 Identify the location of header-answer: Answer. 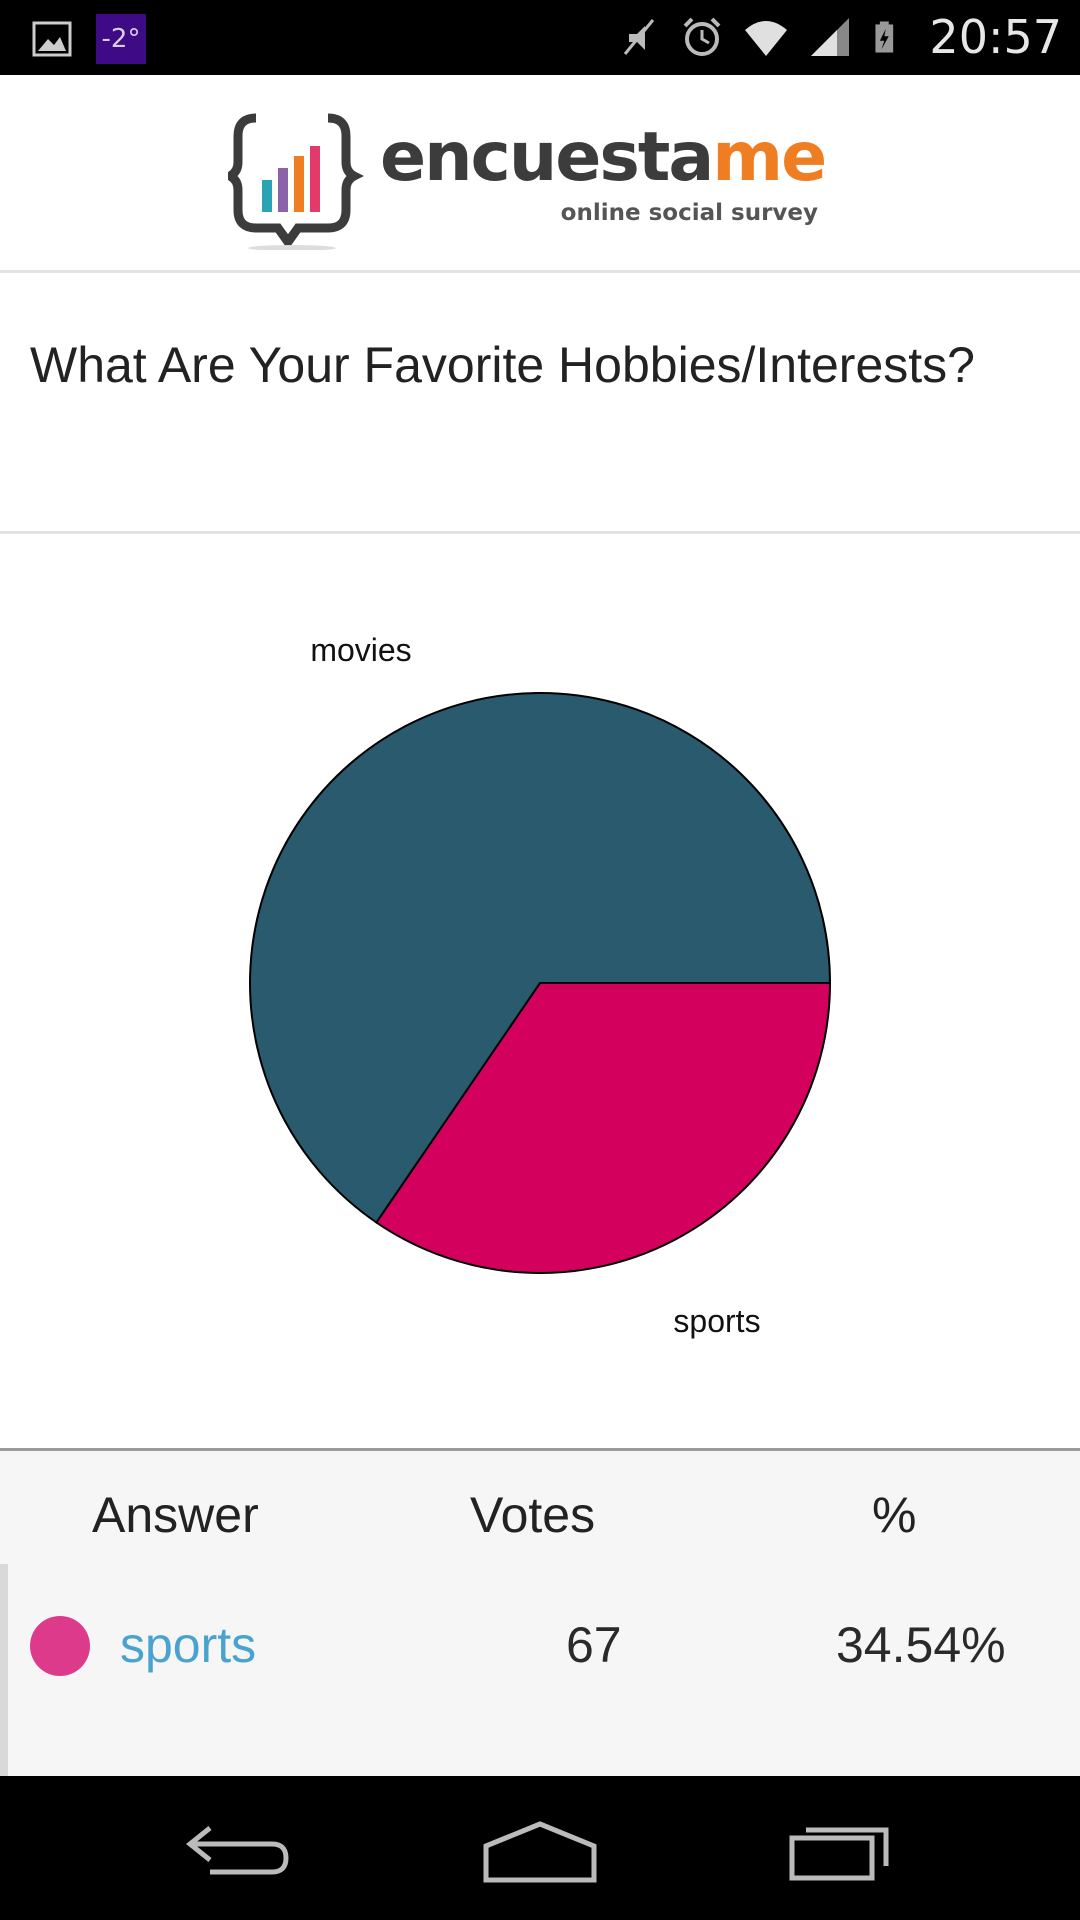
(175, 1515).